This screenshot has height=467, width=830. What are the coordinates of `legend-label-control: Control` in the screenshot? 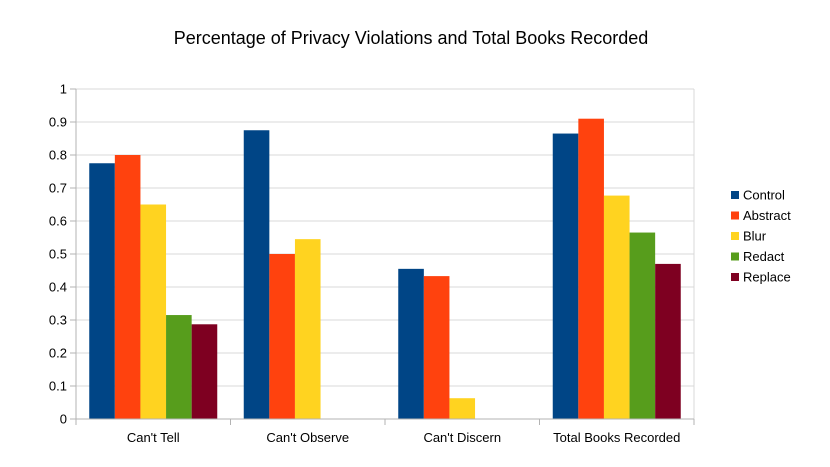 It's located at (764, 195).